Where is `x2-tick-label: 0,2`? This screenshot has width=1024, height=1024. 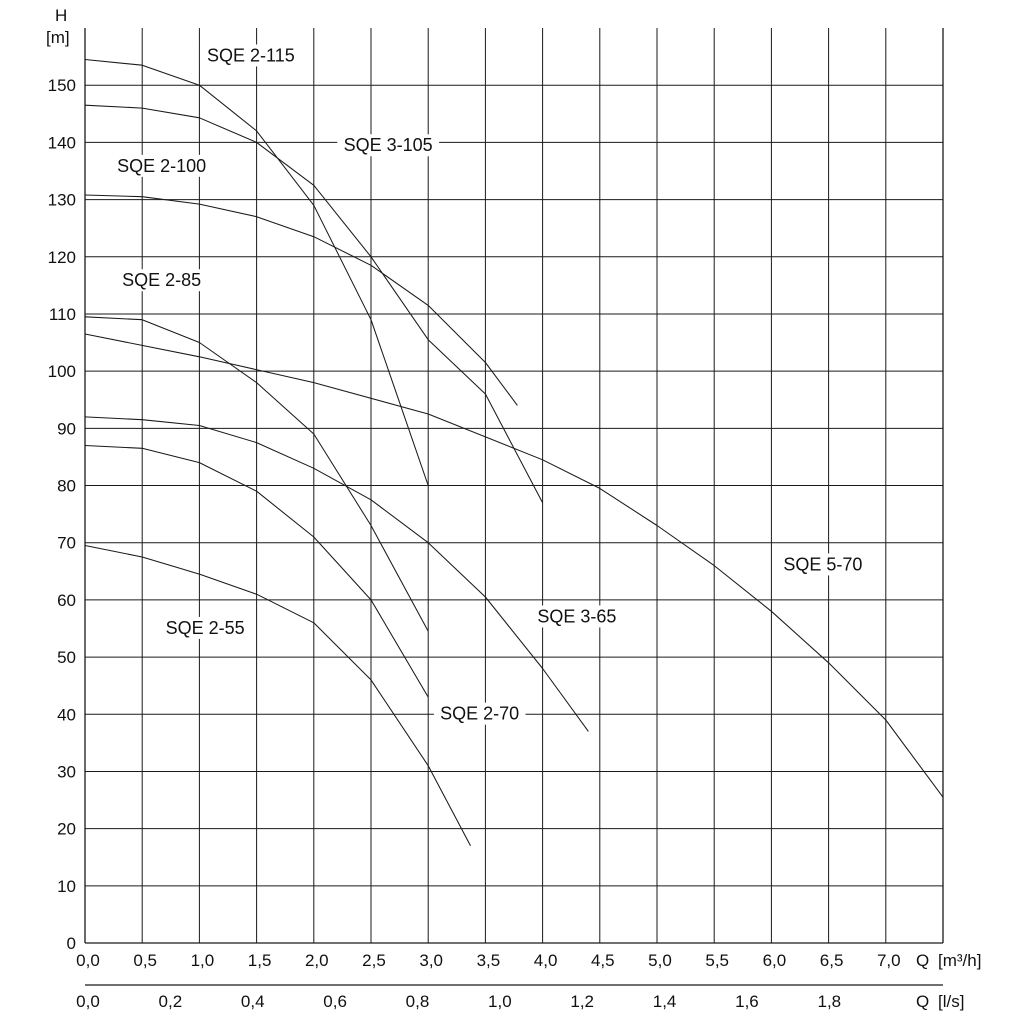
x2-tick-label: 0,2 is located at coordinates (171, 1001).